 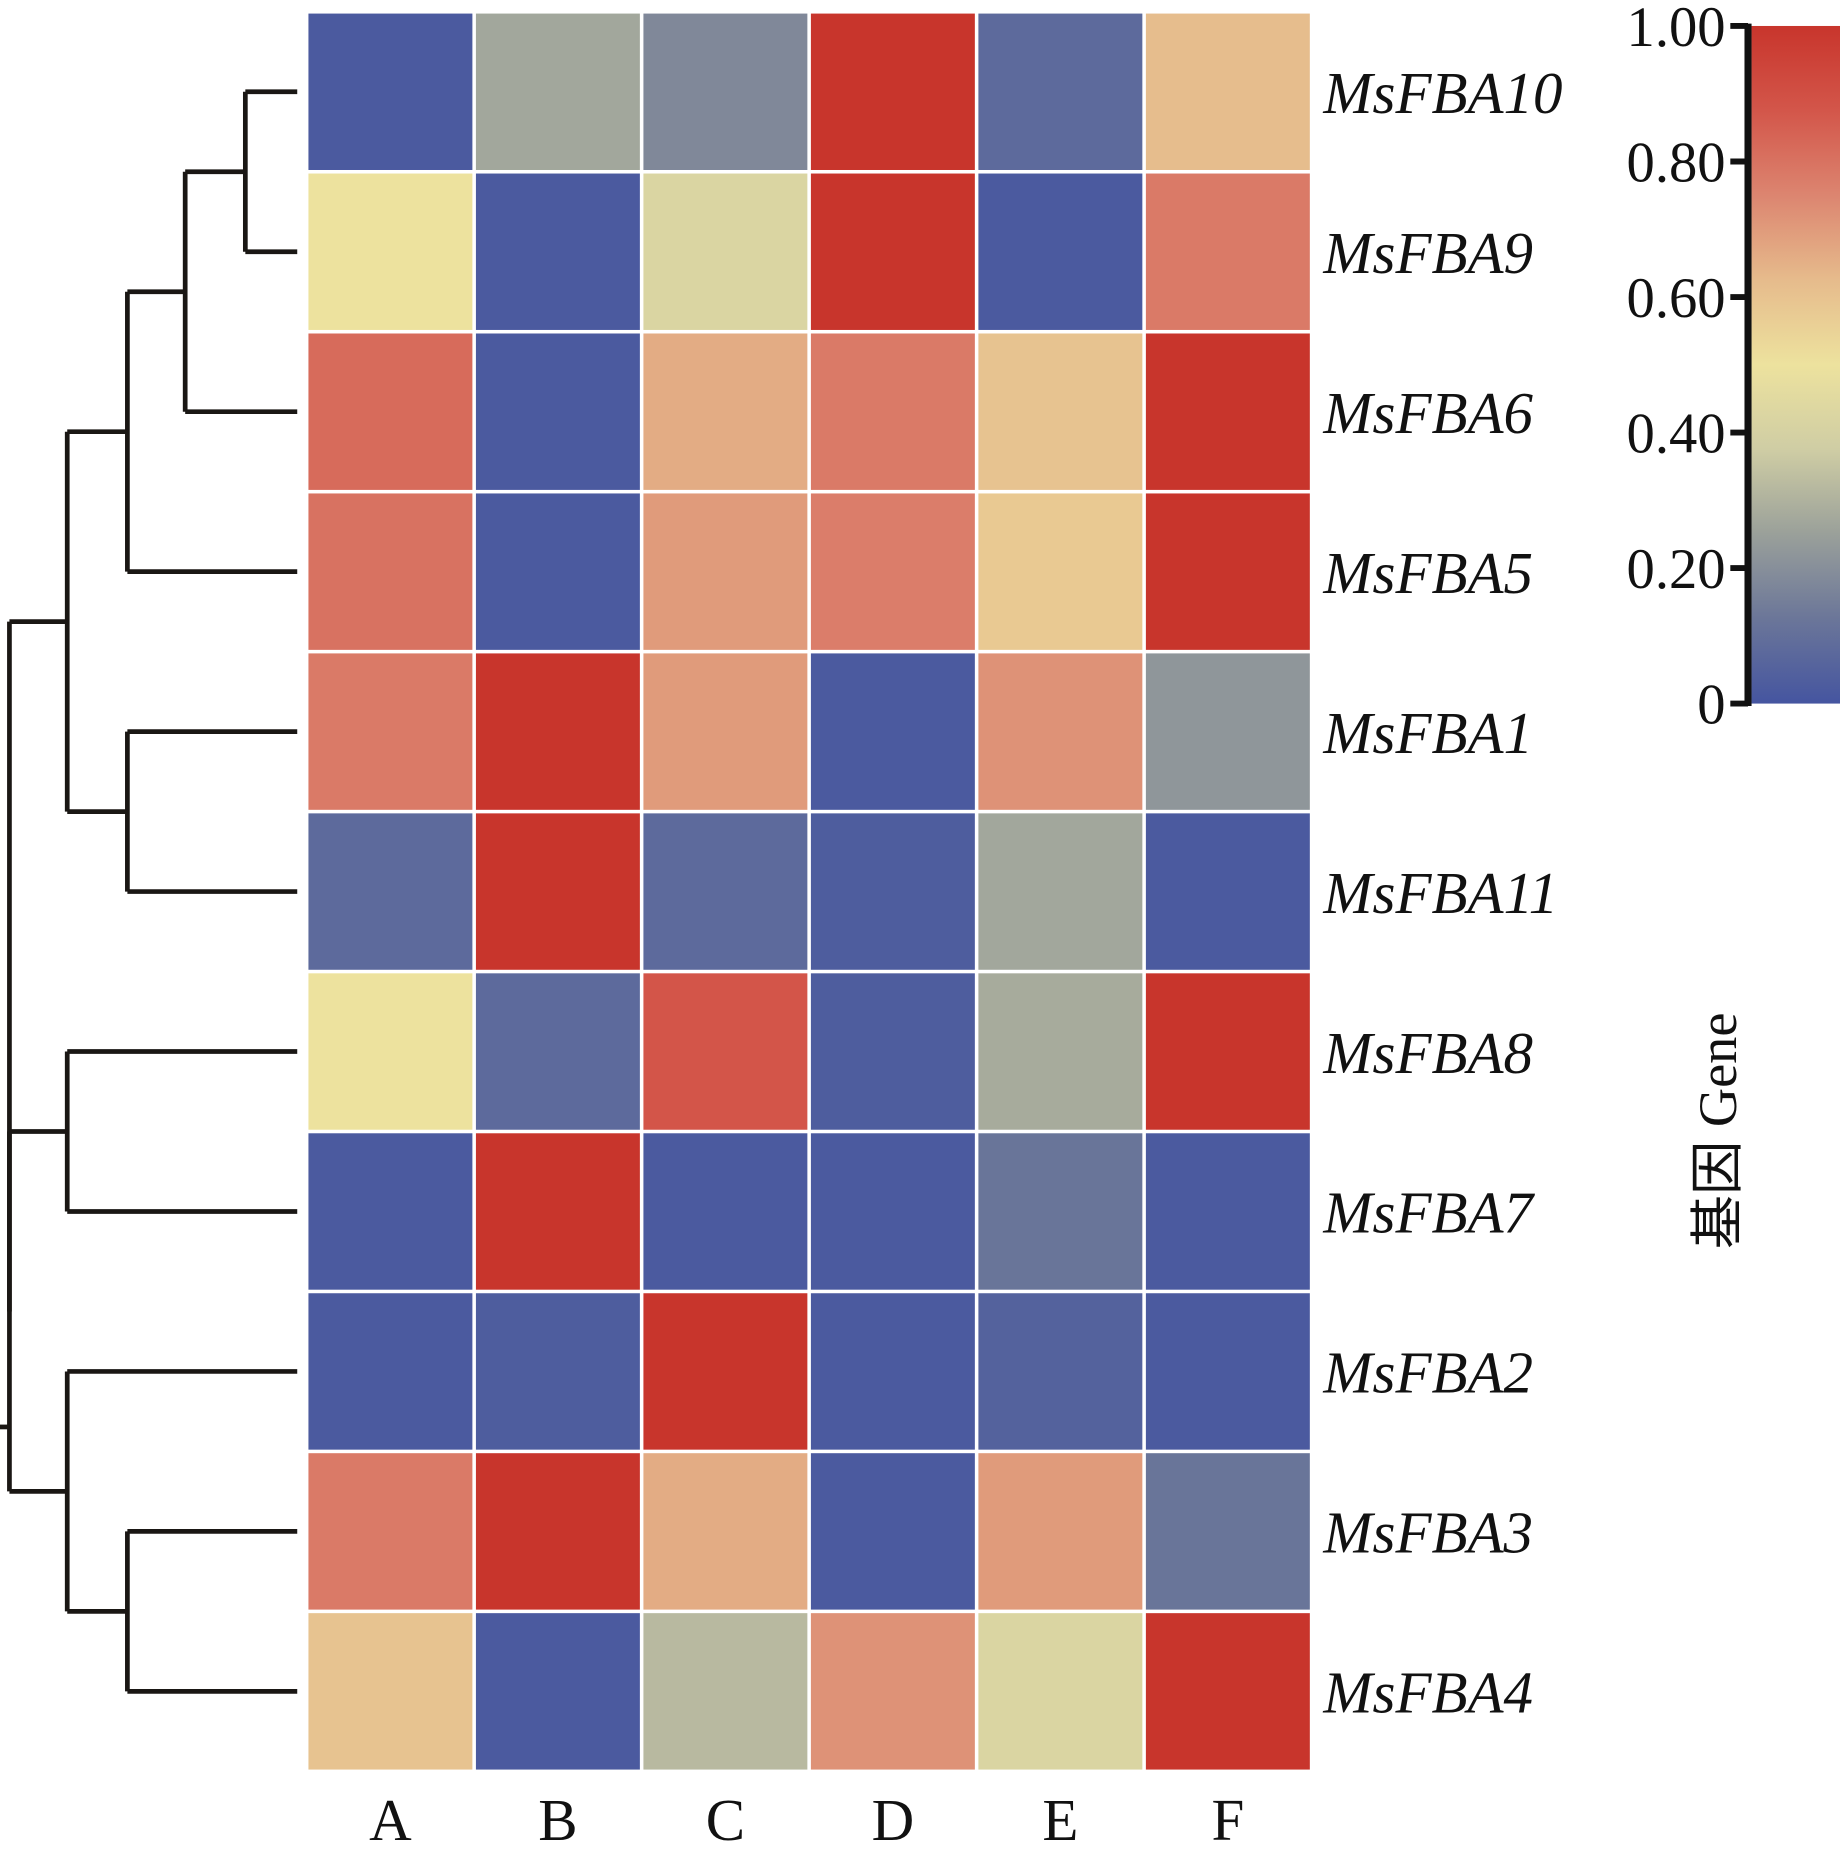 I want to click on heatmap-cell-MsFBA10-C, so click(x=725, y=91).